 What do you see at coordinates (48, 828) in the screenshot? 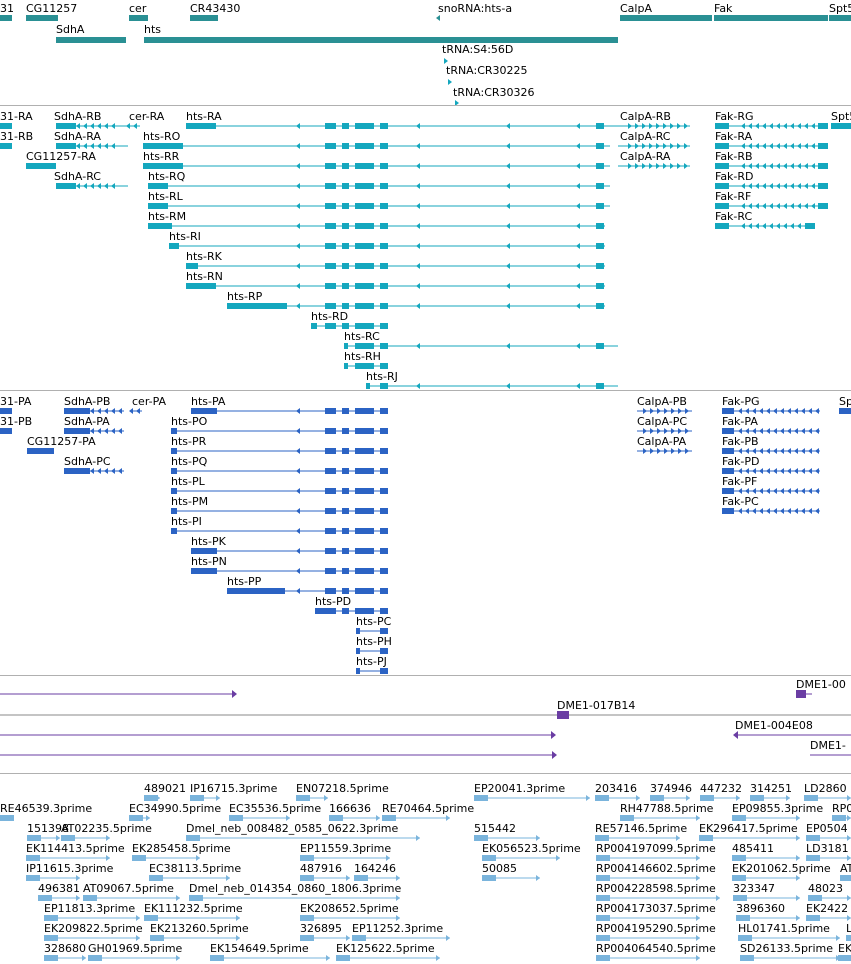
I see `ests-label-151398: 151398` at bounding box center [48, 828].